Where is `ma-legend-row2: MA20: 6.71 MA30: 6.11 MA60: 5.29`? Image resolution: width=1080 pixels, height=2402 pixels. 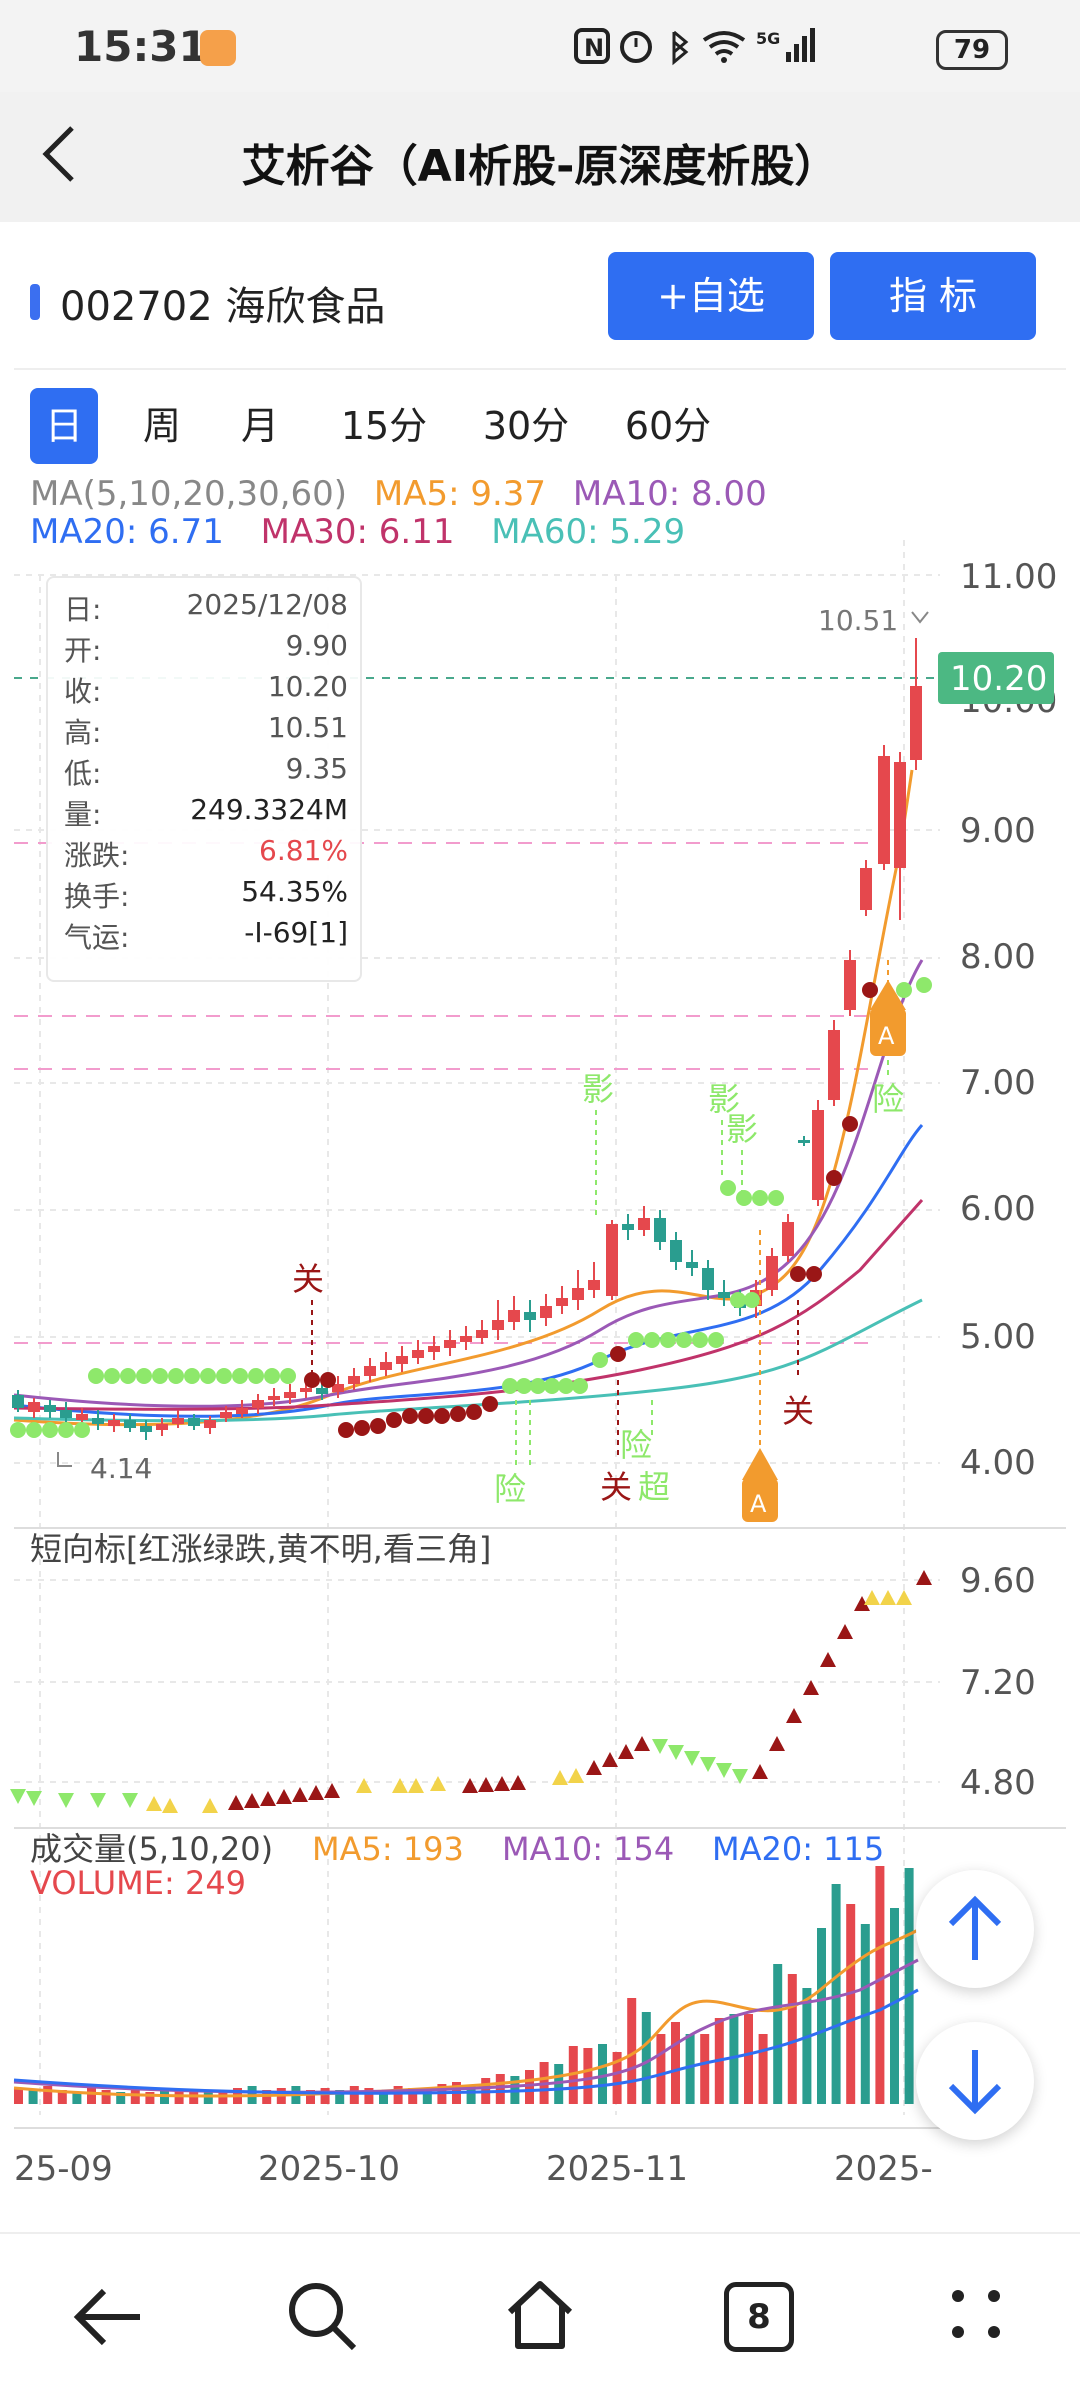
ma-legend-row2: MA20: 6.71 MA30: 6.11 MA60: 5.29 is located at coordinates (357, 532).